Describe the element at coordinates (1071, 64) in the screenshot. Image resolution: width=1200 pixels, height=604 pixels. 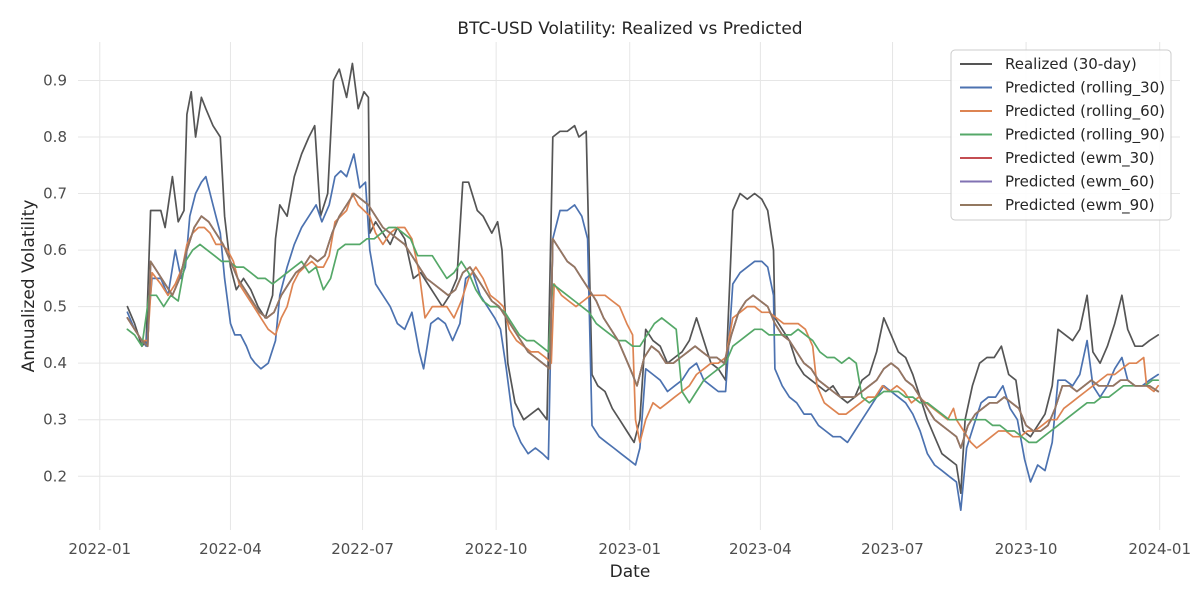
I see `legend-label: Realized (30-day)` at that location.